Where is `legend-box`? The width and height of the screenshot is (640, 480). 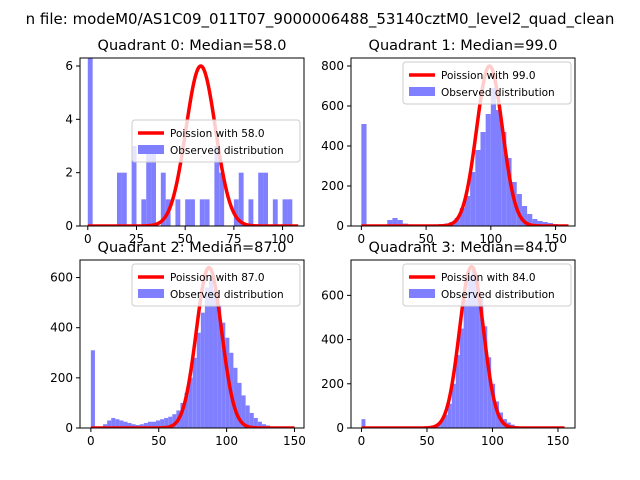 legend-box is located at coordinates (216, 141).